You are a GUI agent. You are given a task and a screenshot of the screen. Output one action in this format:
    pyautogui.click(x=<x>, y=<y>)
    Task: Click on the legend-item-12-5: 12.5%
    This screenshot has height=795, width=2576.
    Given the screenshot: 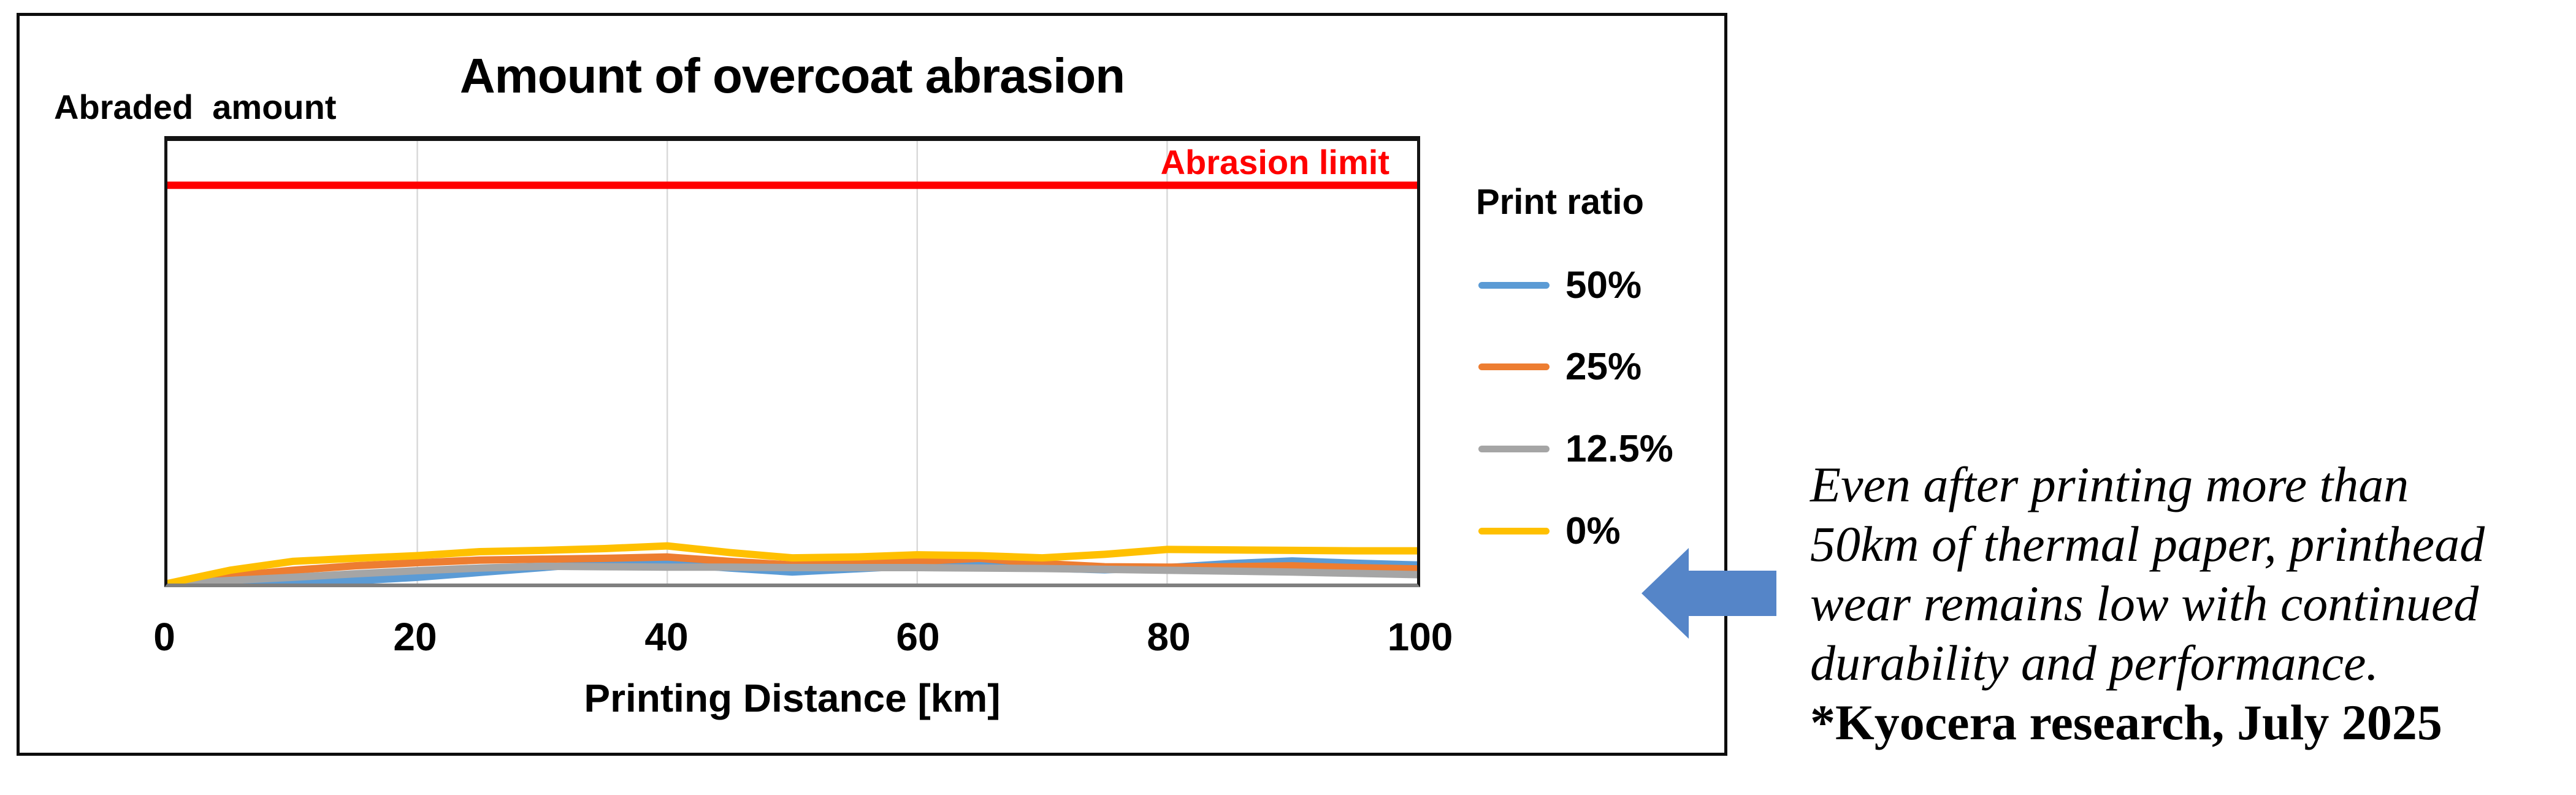 What is the action you would take?
    pyautogui.click(x=1575, y=449)
    